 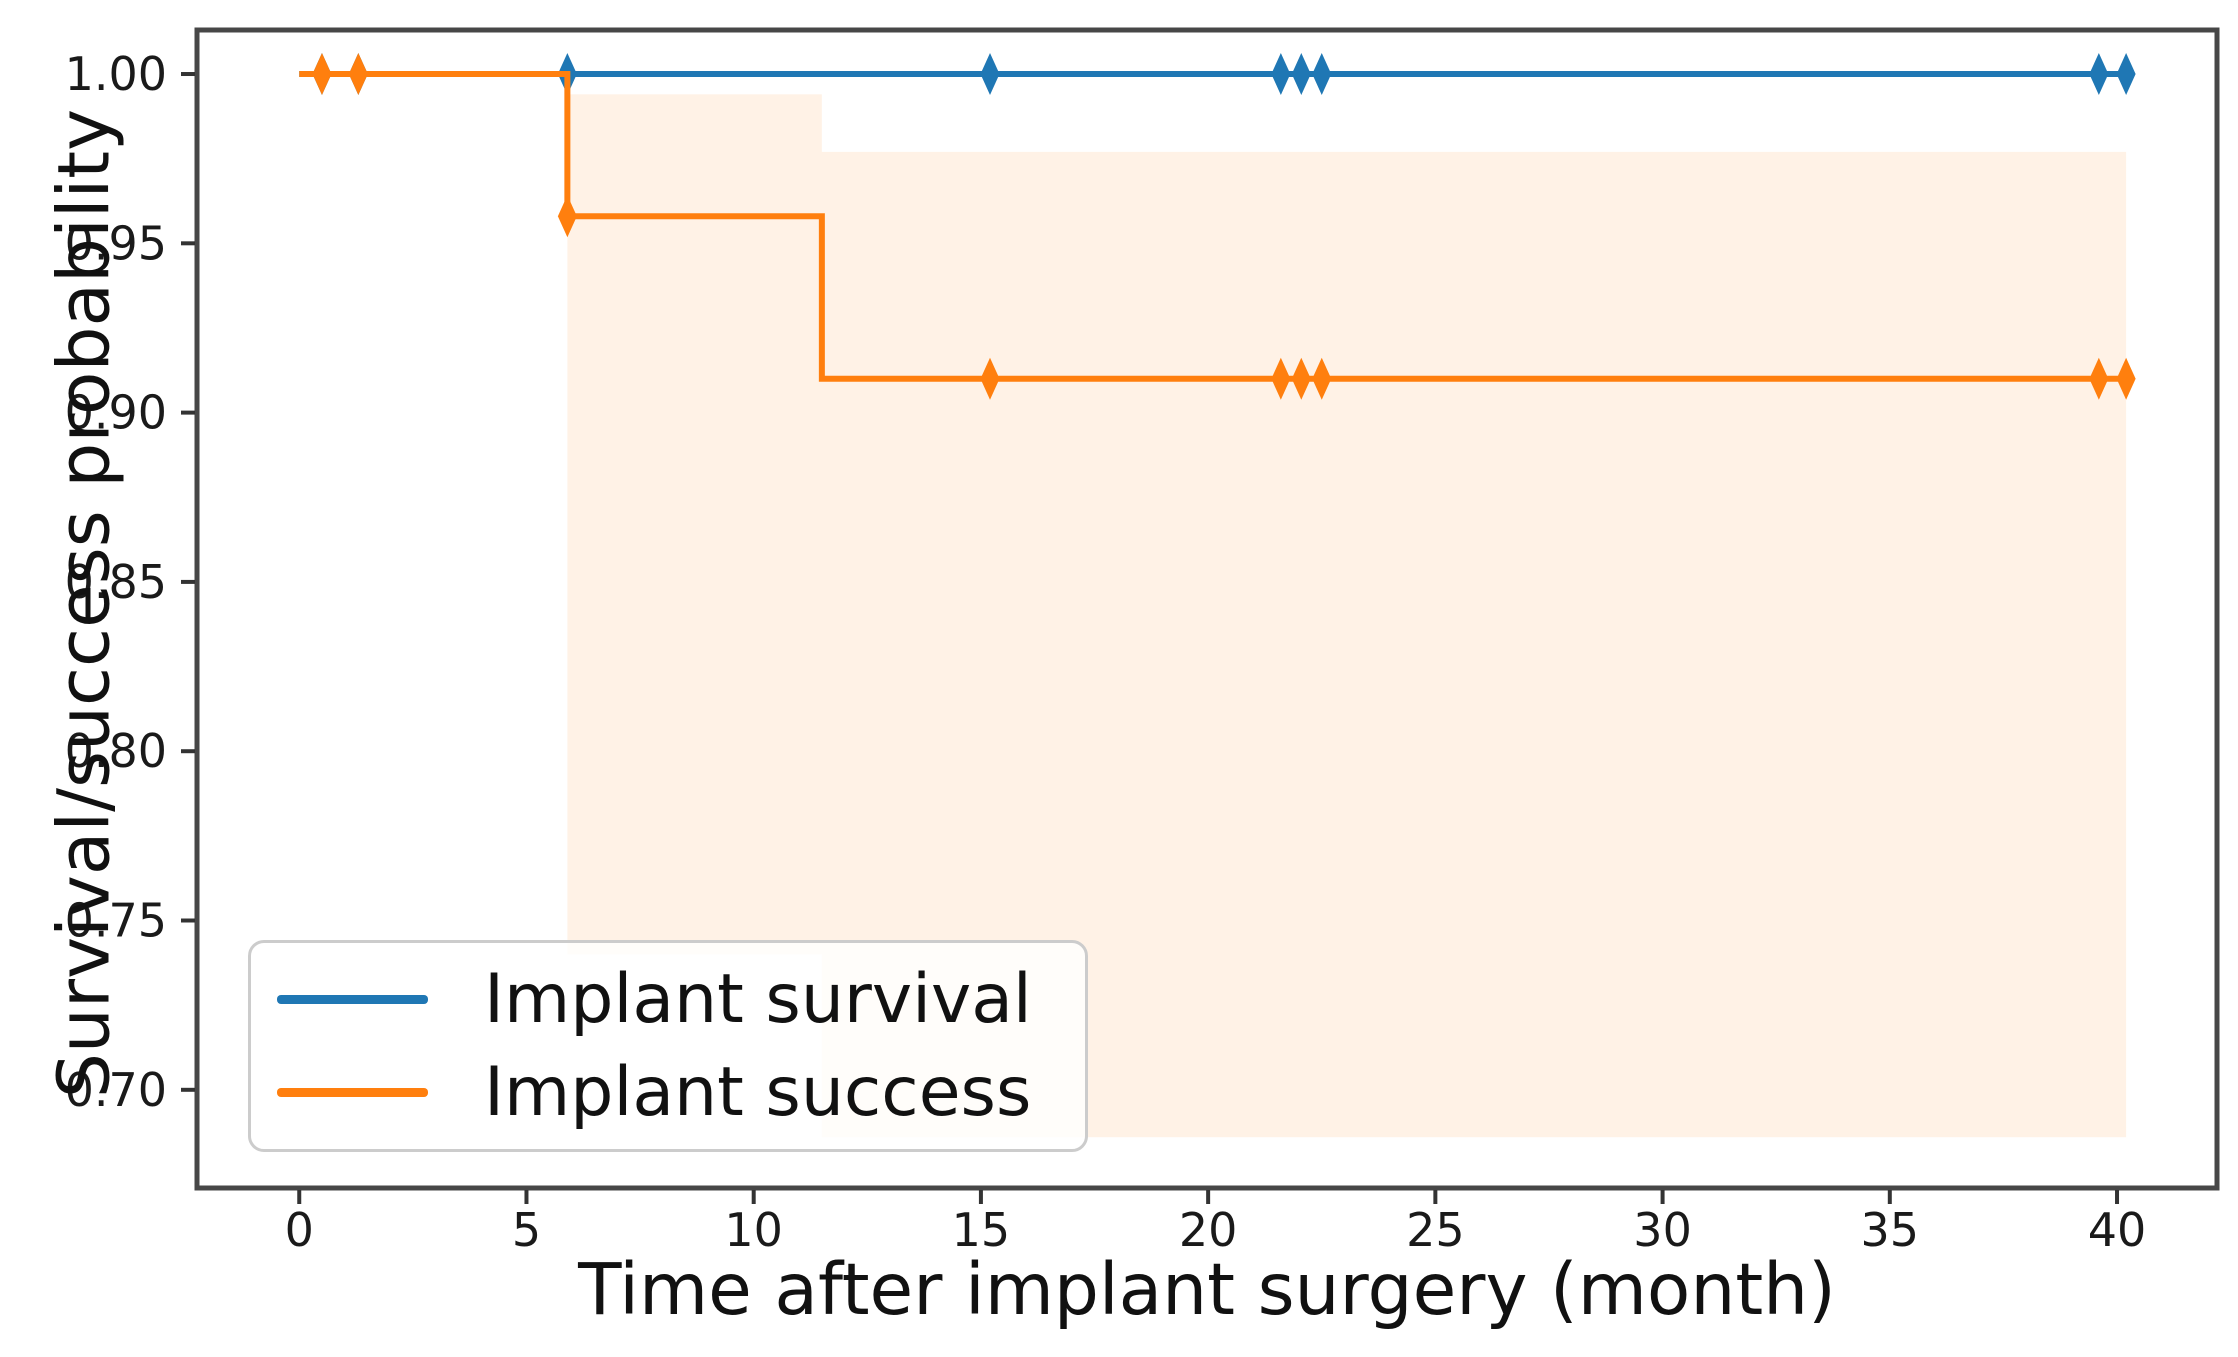 I want to click on y-tick-label: 0.80, so click(x=116, y=751).